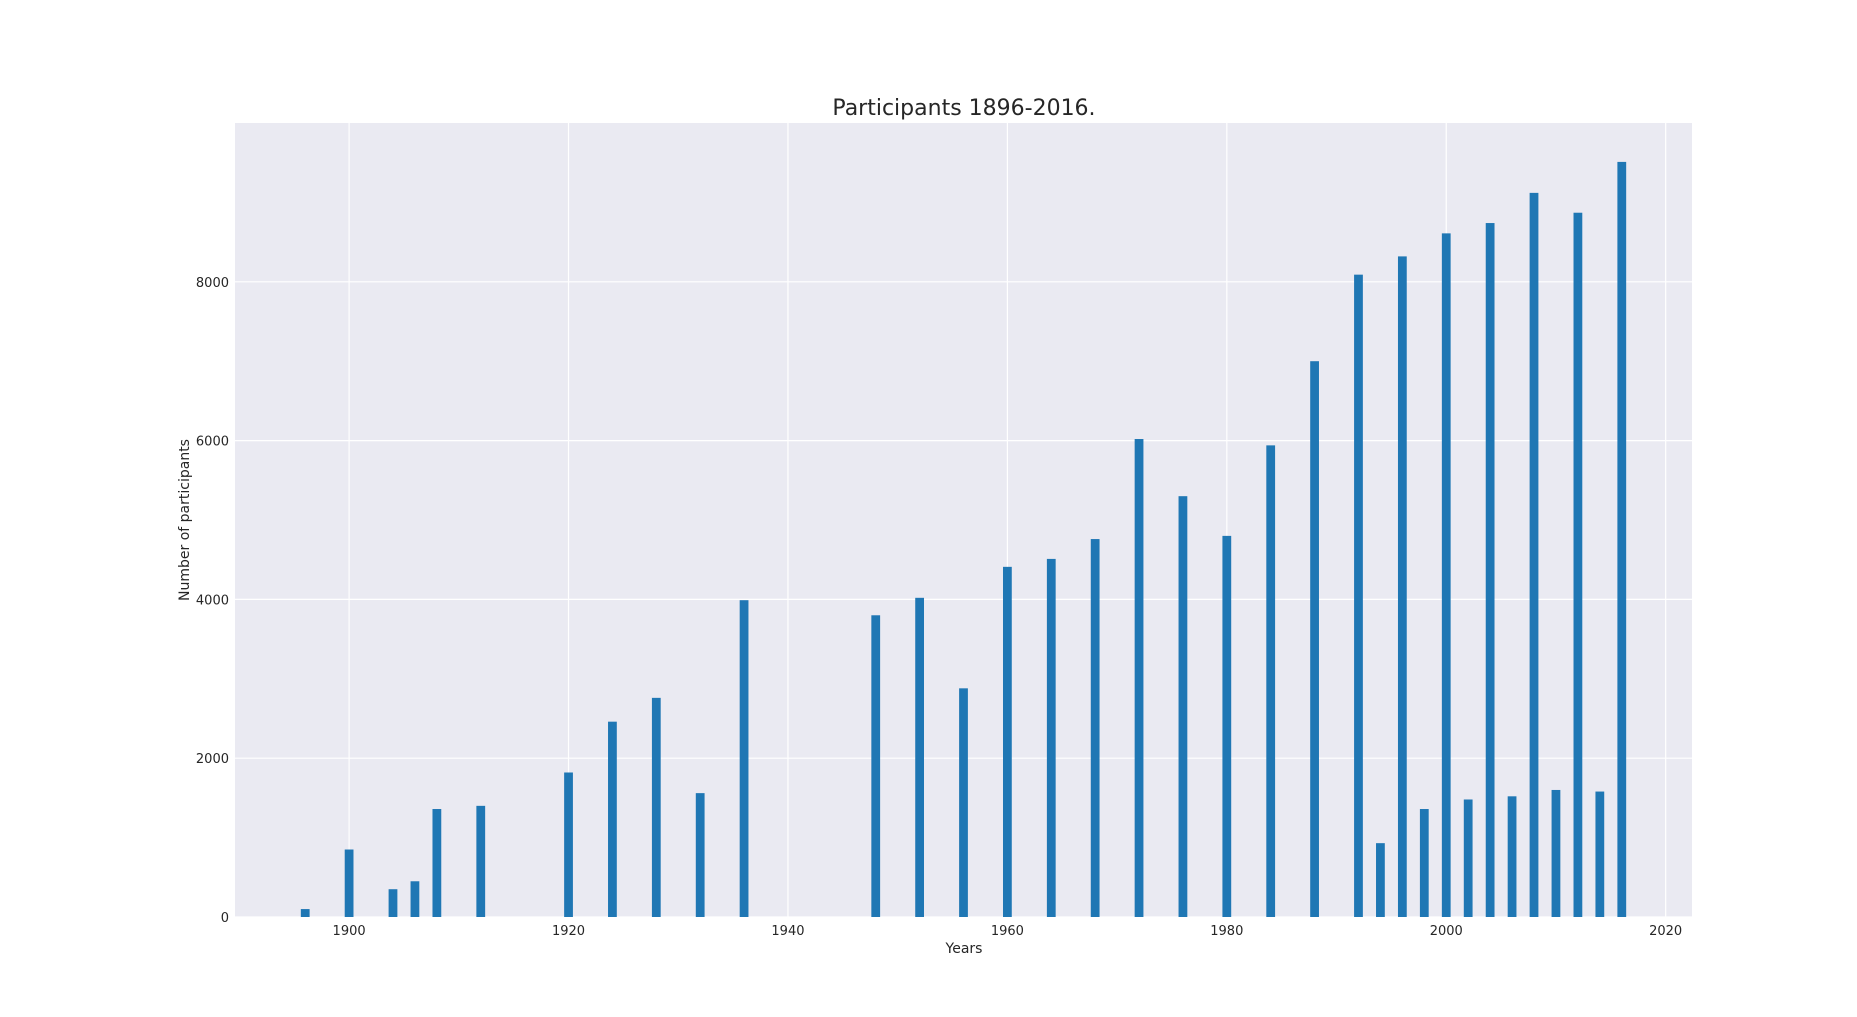 This screenshot has height=1017, width=1857. What do you see at coordinates (349, 931) in the screenshot?
I see `x-tick-label: 1900` at bounding box center [349, 931].